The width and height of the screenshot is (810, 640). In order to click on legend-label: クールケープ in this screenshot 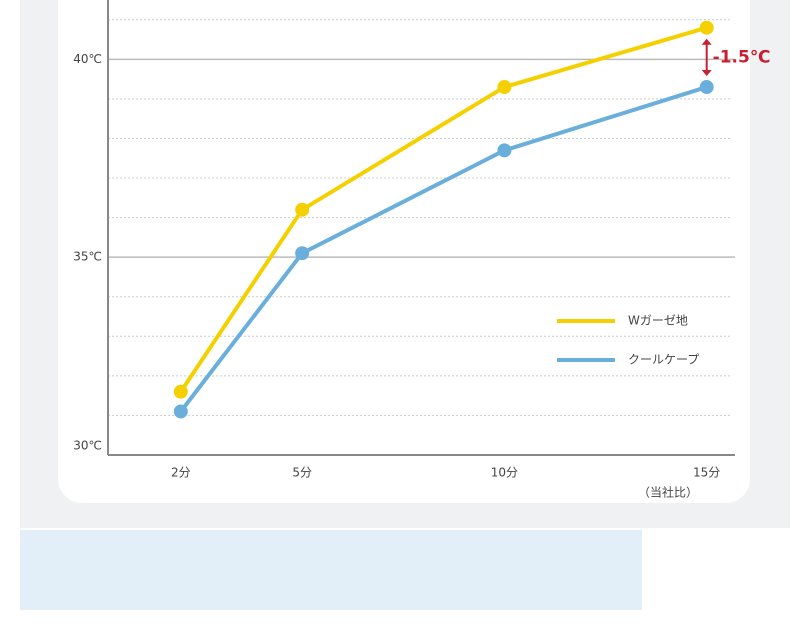, I will do `click(663, 360)`.